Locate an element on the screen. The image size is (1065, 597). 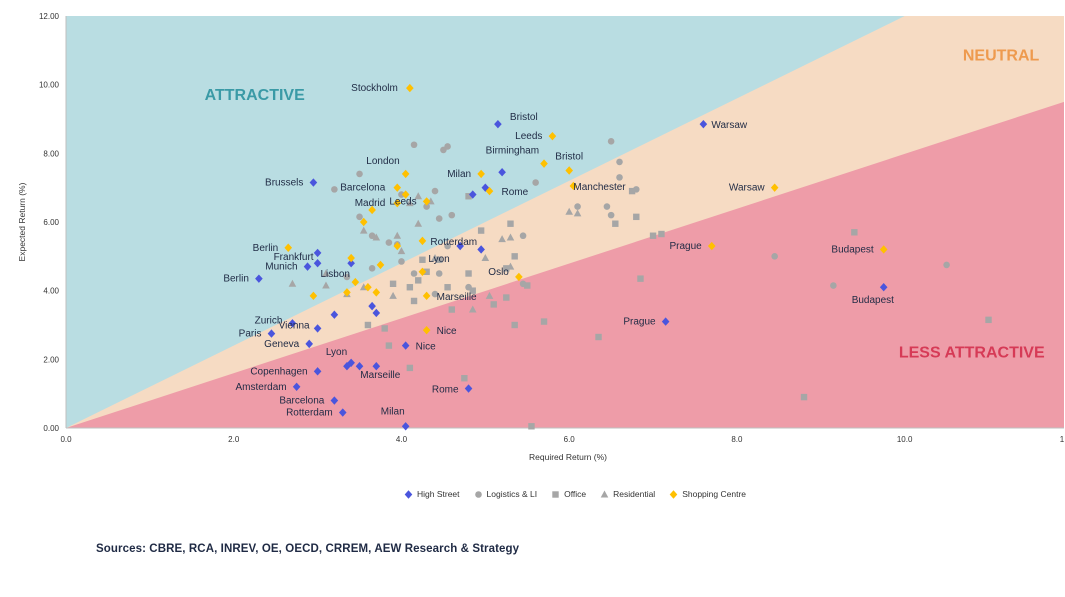
point-label-marseille: Marseille is located at coordinates (457, 297).